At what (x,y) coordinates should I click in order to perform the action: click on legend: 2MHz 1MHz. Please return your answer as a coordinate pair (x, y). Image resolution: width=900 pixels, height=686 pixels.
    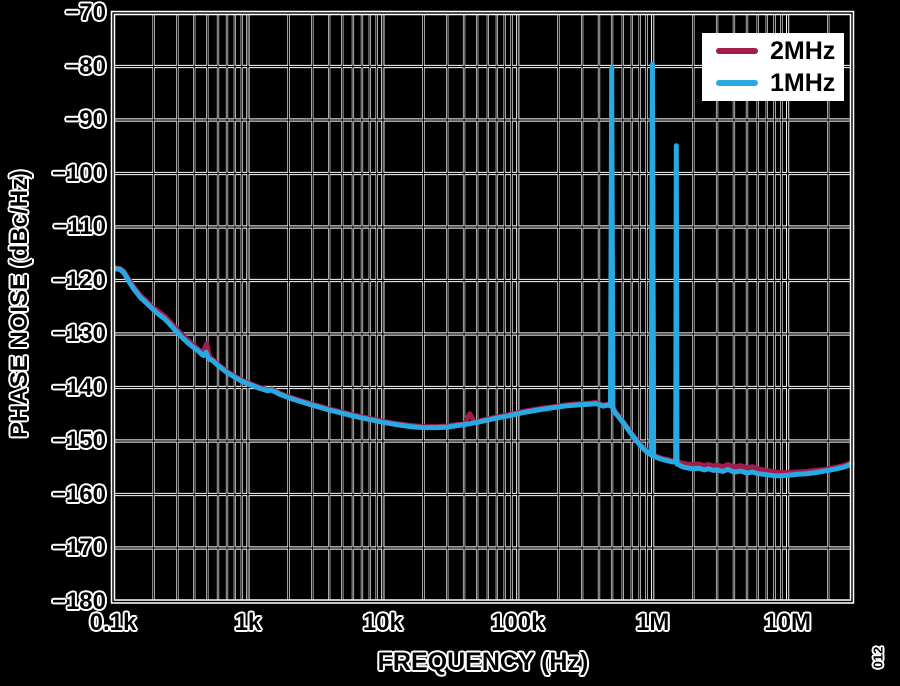
    Looking at the image, I should click on (773, 67).